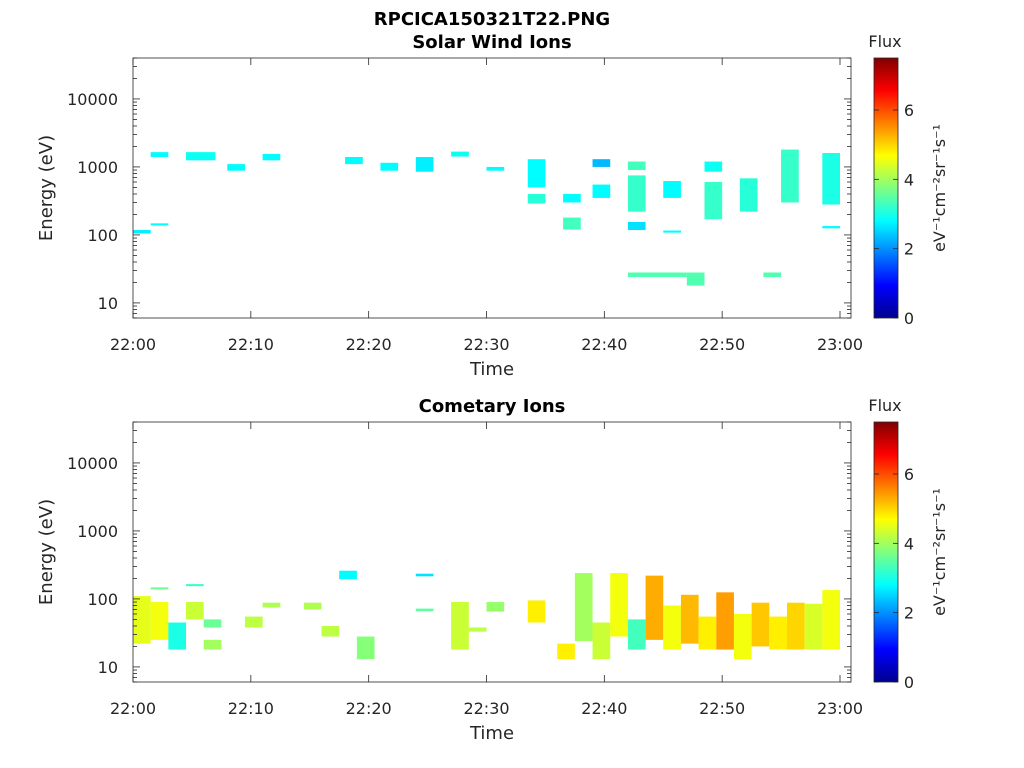 This screenshot has width=1024, height=768. Describe the element at coordinates (486, 708) in the screenshot. I see `x-tick-label: 22:30` at that location.